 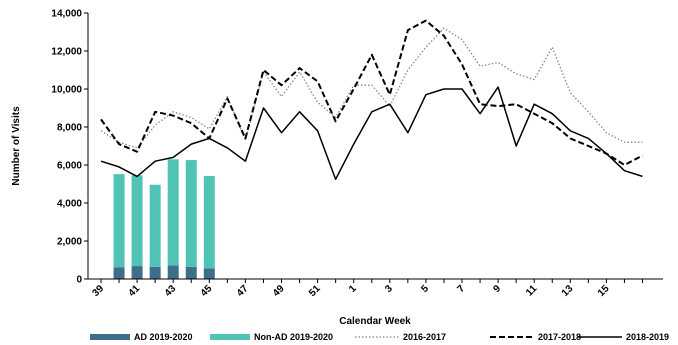 I want to click on x-tick-label: 11, so click(x=532, y=291).